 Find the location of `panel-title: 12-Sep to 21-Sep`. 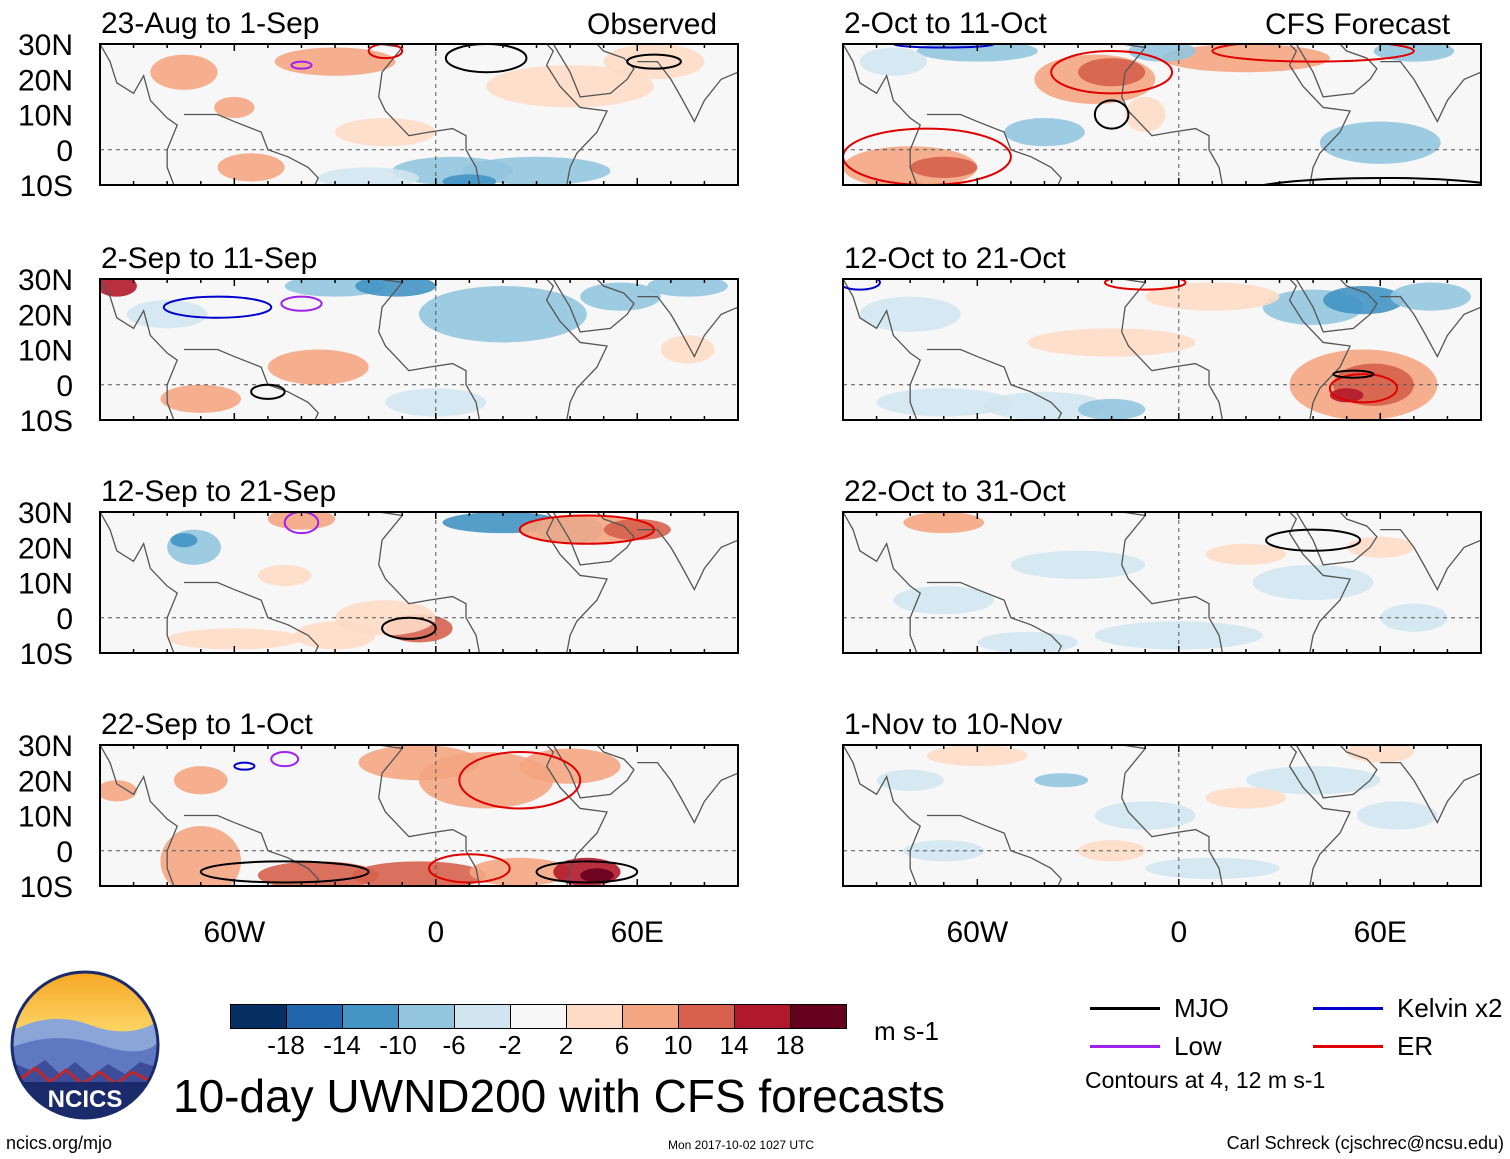

panel-title: 12-Sep to 21-Sep is located at coordinates (218, 491).